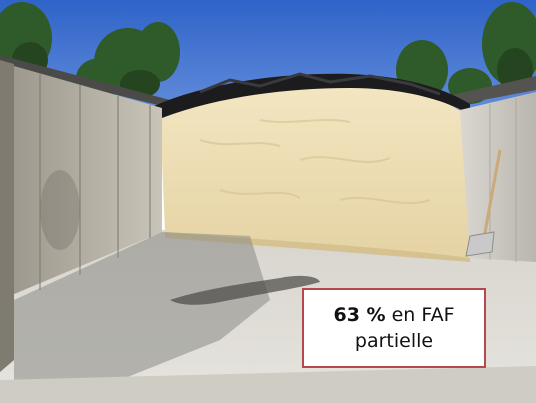 The width and height of the screenshot is (536, 403). What do you see at coordinates (7, 216) in the screenshot?
I see `left-wall-end` at bounding box center [7, 216].